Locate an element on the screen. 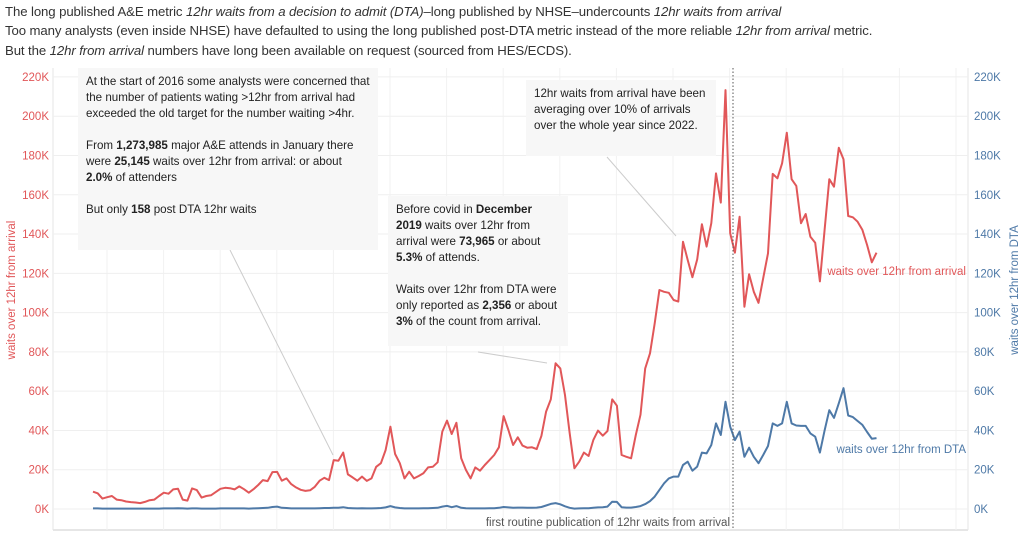 This screenshot has width=1024, height=536. annotation-text: of attends. is located at coordinates (451, 257).